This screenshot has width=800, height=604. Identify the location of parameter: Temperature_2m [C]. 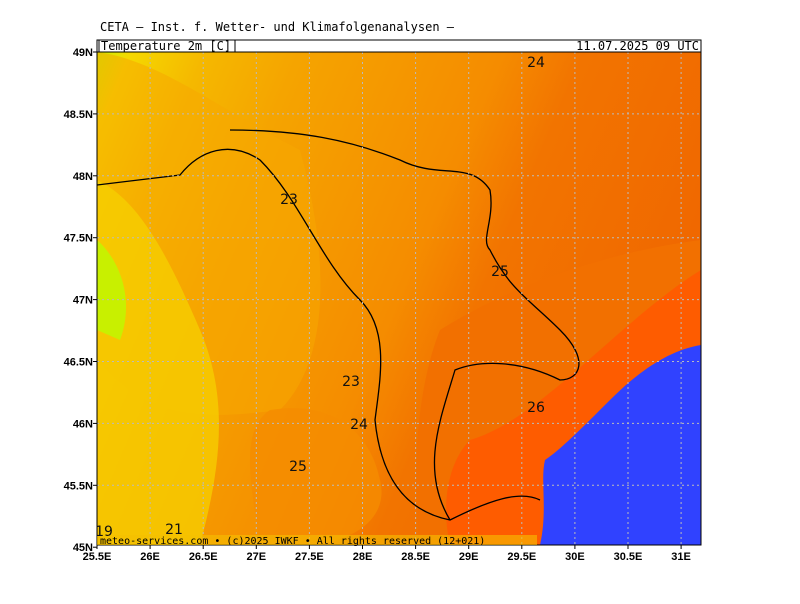
(166, 46).